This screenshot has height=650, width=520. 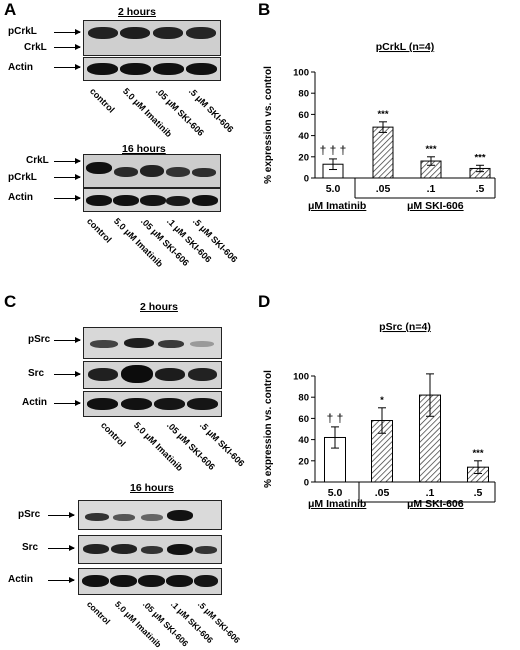 I want to click on lane-label: 5.0 μM Imatinib, so click(x=138, y=243).